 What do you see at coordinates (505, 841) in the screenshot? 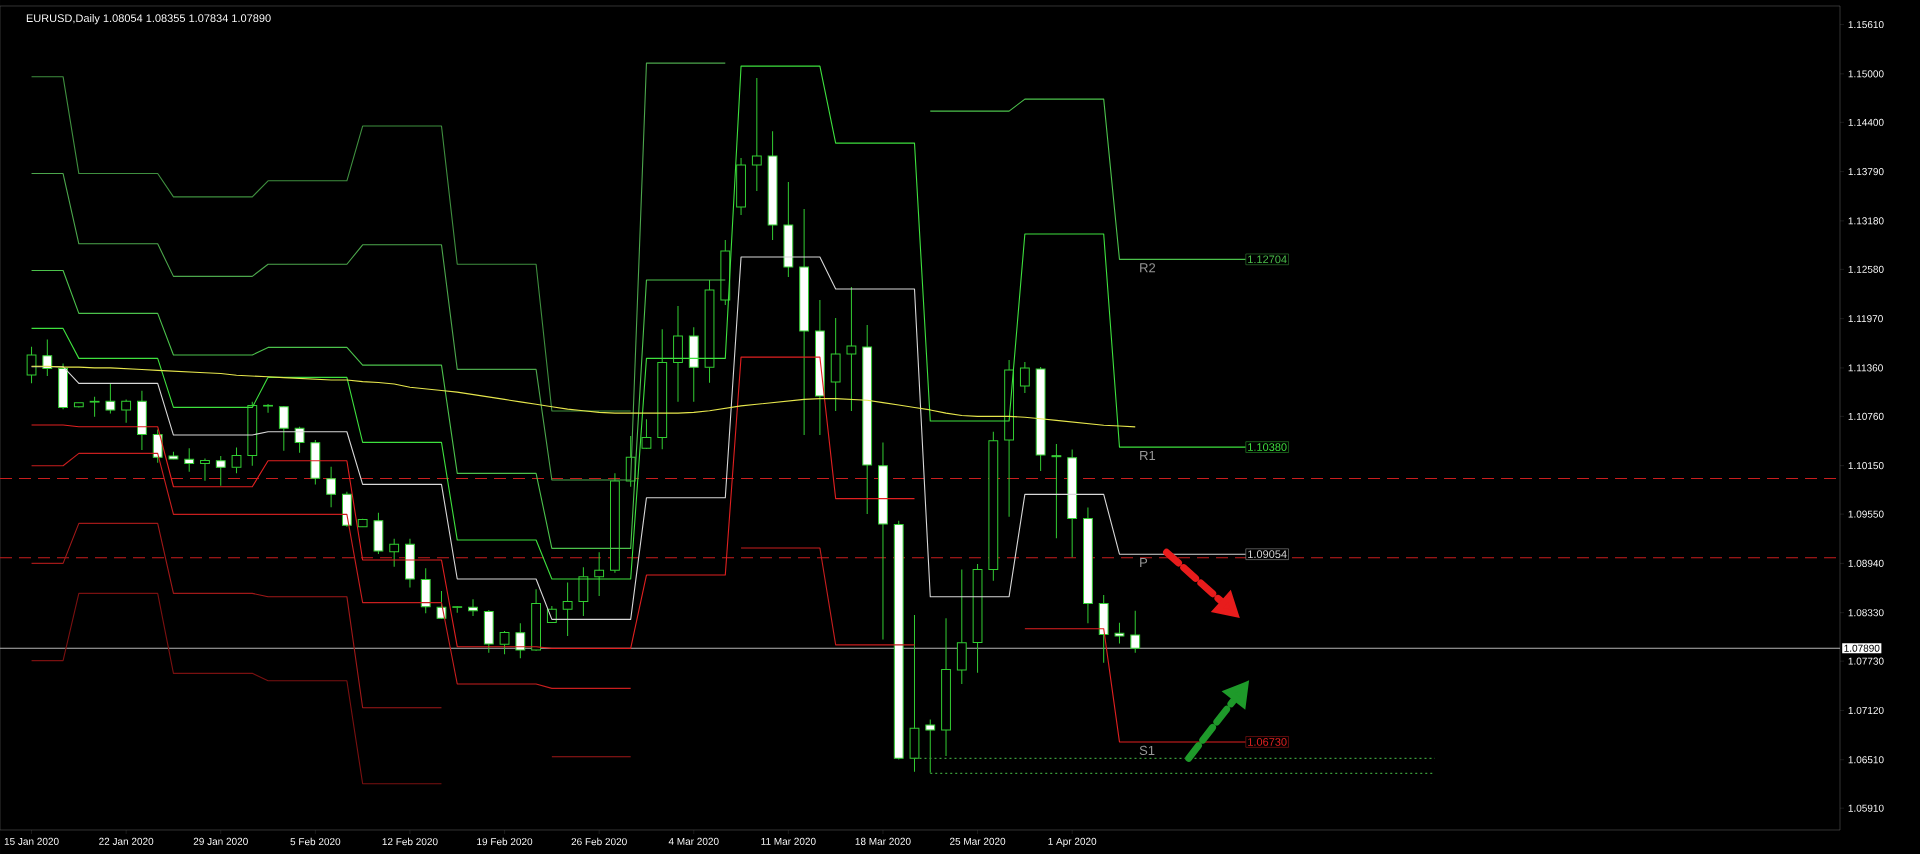
I see `x-tick-label: 19 Feb 2020` at bounding box center [505, 841].